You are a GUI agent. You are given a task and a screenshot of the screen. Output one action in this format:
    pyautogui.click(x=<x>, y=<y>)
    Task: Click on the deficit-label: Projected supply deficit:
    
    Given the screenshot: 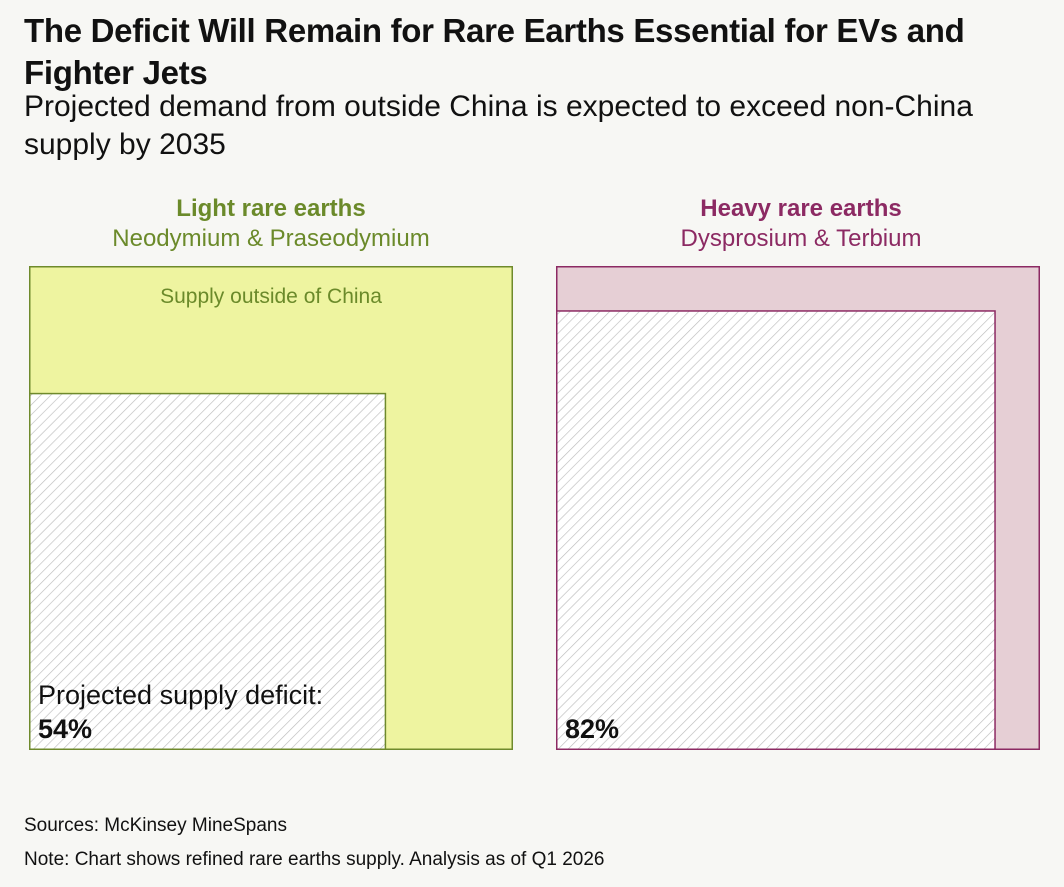 What is the action you would take?
    pyautogui.click(x=180, y=695)
    